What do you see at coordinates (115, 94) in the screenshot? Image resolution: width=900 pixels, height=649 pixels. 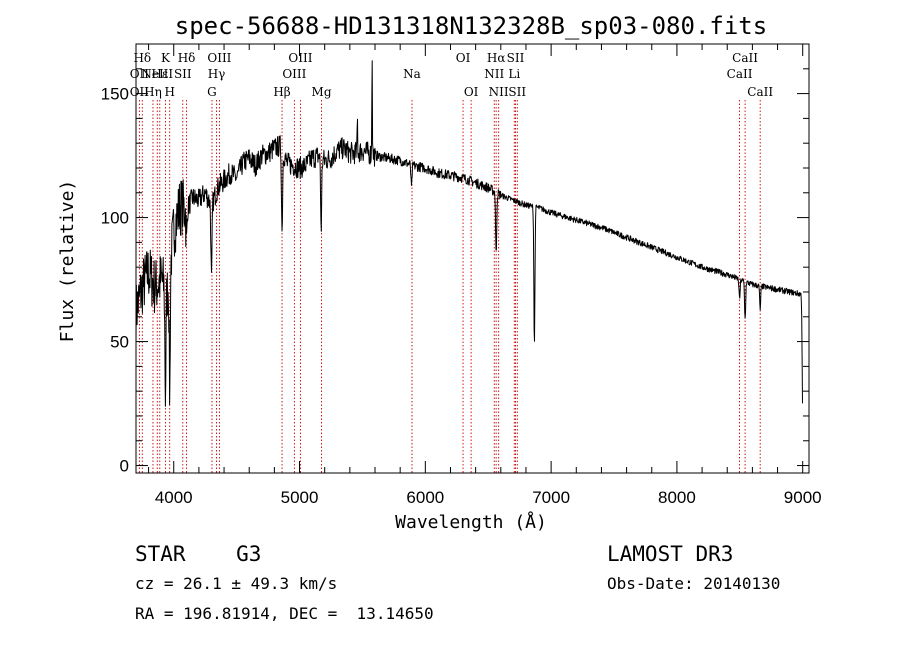 I see `y-tick-label: 150` at bounding box center [115, 94].